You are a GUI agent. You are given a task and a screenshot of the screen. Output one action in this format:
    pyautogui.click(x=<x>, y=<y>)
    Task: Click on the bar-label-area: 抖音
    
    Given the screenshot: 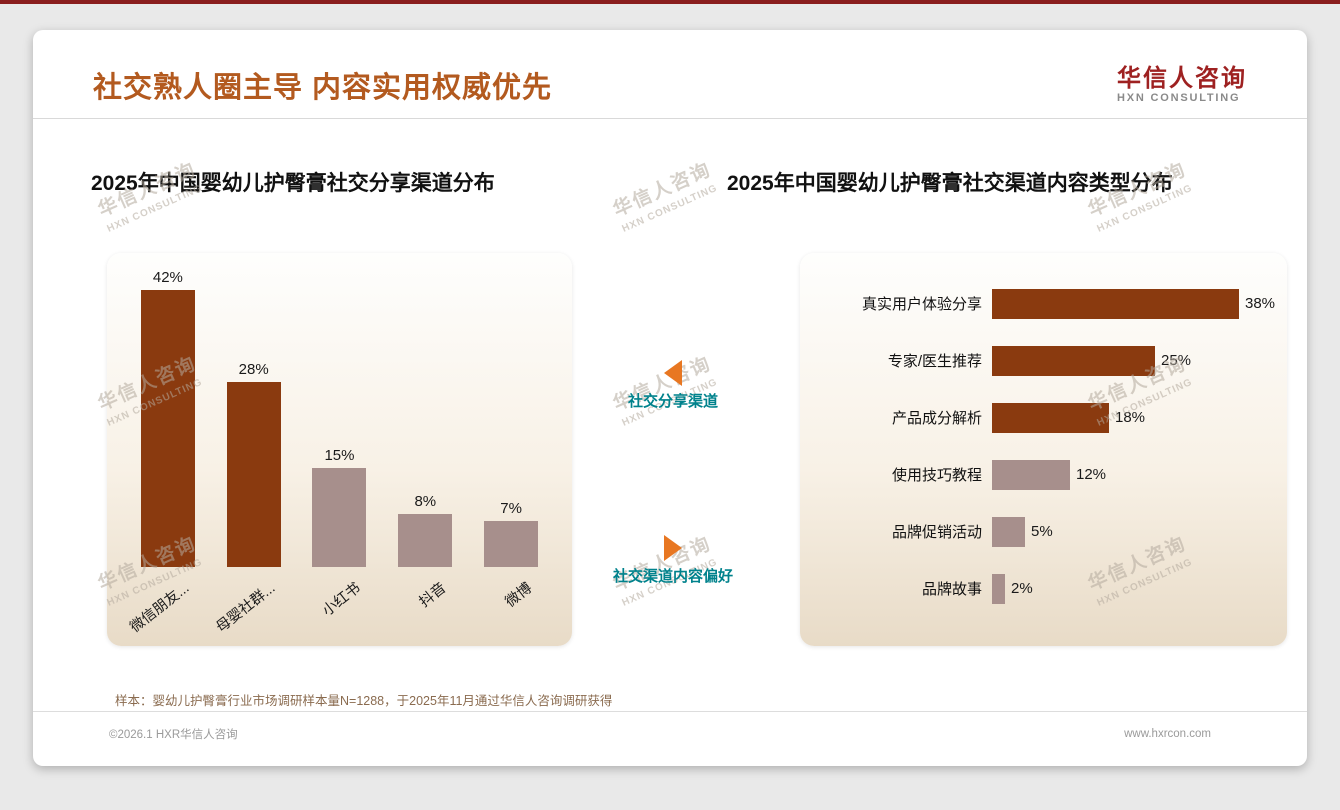 What is the action you would take?
    pyautogui.click(x=425, y=603)
    